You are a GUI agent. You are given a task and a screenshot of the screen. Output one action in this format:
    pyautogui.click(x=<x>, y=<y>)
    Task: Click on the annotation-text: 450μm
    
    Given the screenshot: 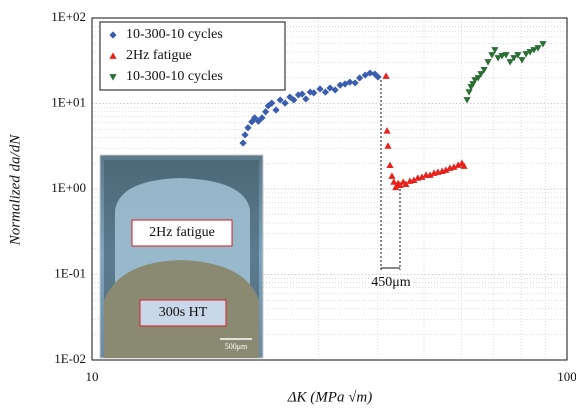 What is the action you would take?
    pyautogui.click(x=391, y=282)
    